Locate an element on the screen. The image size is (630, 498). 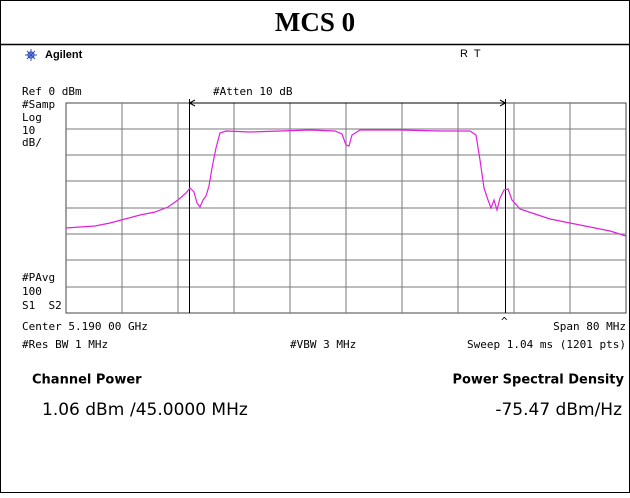
pavg-count: 100 is located at coordinates (32, 291).